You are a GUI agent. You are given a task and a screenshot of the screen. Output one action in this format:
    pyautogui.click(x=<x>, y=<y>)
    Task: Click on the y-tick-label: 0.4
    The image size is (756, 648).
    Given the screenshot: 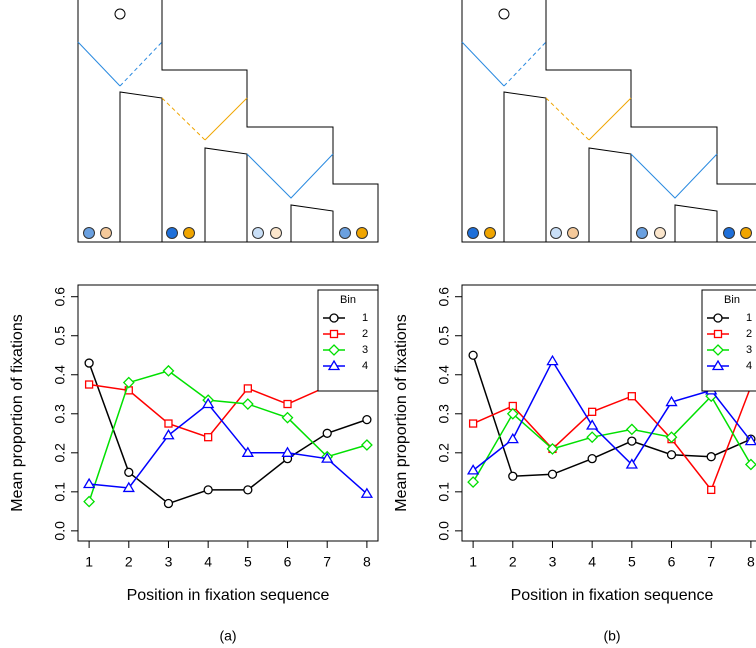 What is the action you would take?
    pyautogui.click(x=60, y=375)
    